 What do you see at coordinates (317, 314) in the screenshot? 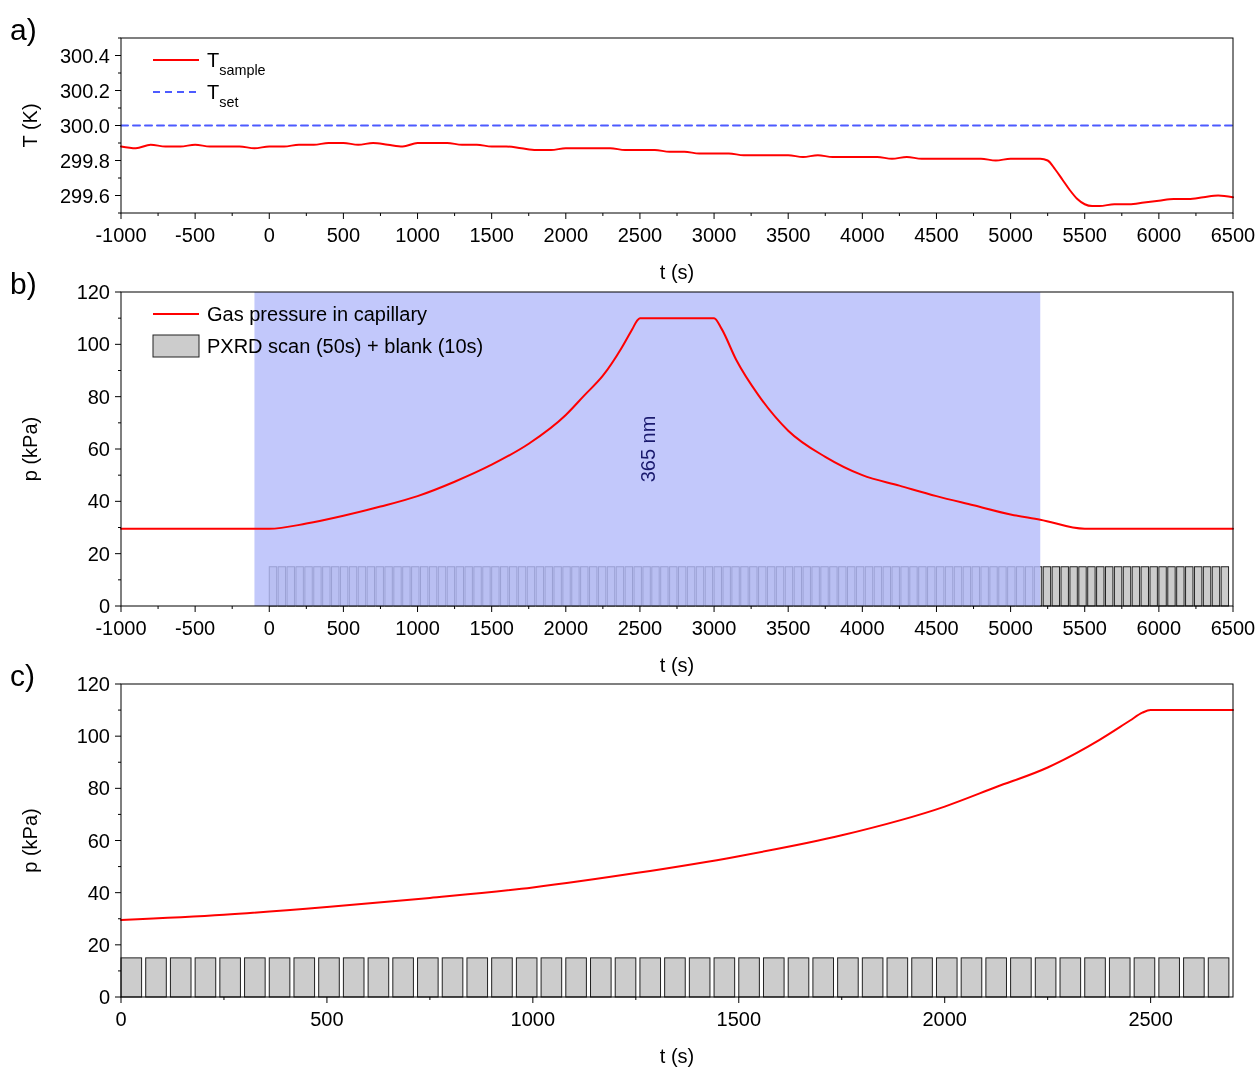
I see `legend-label: Gas pressure in capillary` at bounding box center [317, 314].